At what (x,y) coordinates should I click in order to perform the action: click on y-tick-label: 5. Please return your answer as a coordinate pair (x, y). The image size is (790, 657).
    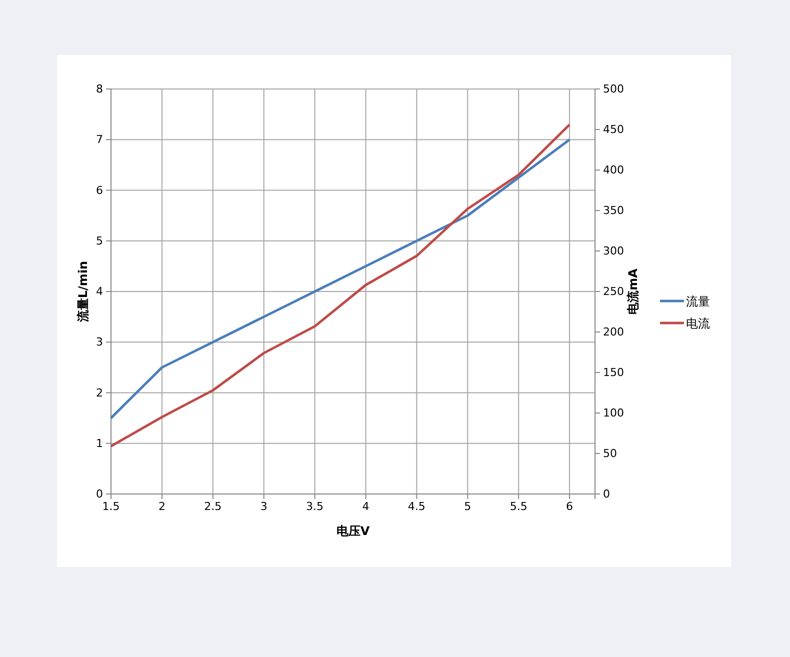
    Looking at the image, I should click on (99, 241).